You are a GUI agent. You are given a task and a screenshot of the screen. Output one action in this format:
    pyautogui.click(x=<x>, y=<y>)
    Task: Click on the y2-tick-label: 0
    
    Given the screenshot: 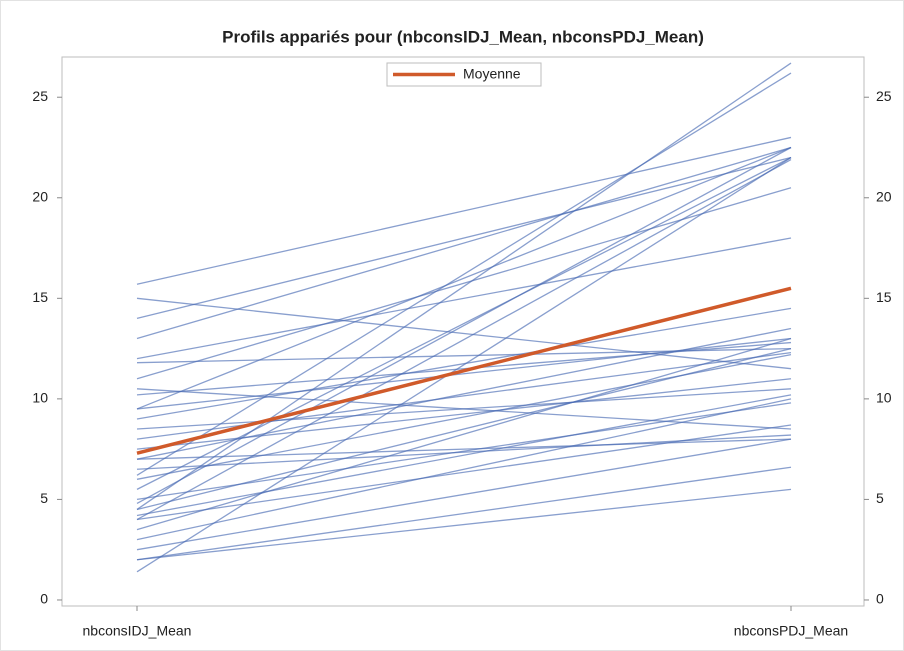 What is the action you would take?
    pyautogui.click(x=880, y=599)
    